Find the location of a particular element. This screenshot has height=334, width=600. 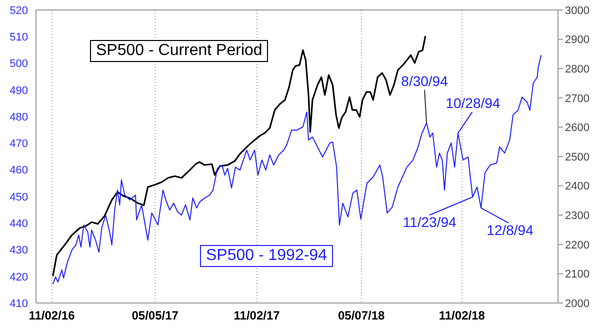

y-tick-label: 470 is located at coordinates (19, 144).